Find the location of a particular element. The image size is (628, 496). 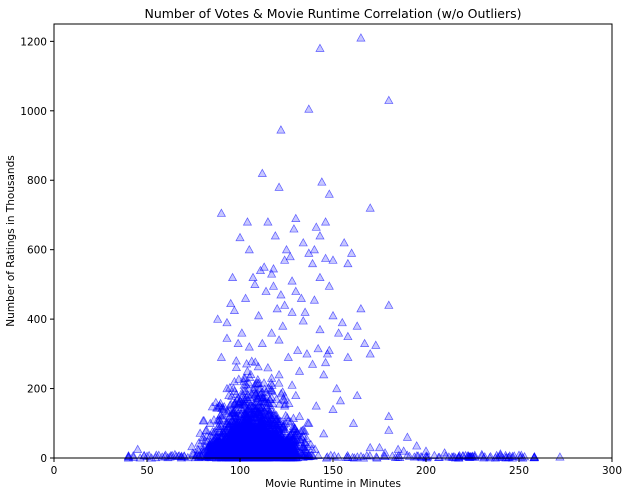

x-tick-label: 0 is located at coordinates (54, 471).